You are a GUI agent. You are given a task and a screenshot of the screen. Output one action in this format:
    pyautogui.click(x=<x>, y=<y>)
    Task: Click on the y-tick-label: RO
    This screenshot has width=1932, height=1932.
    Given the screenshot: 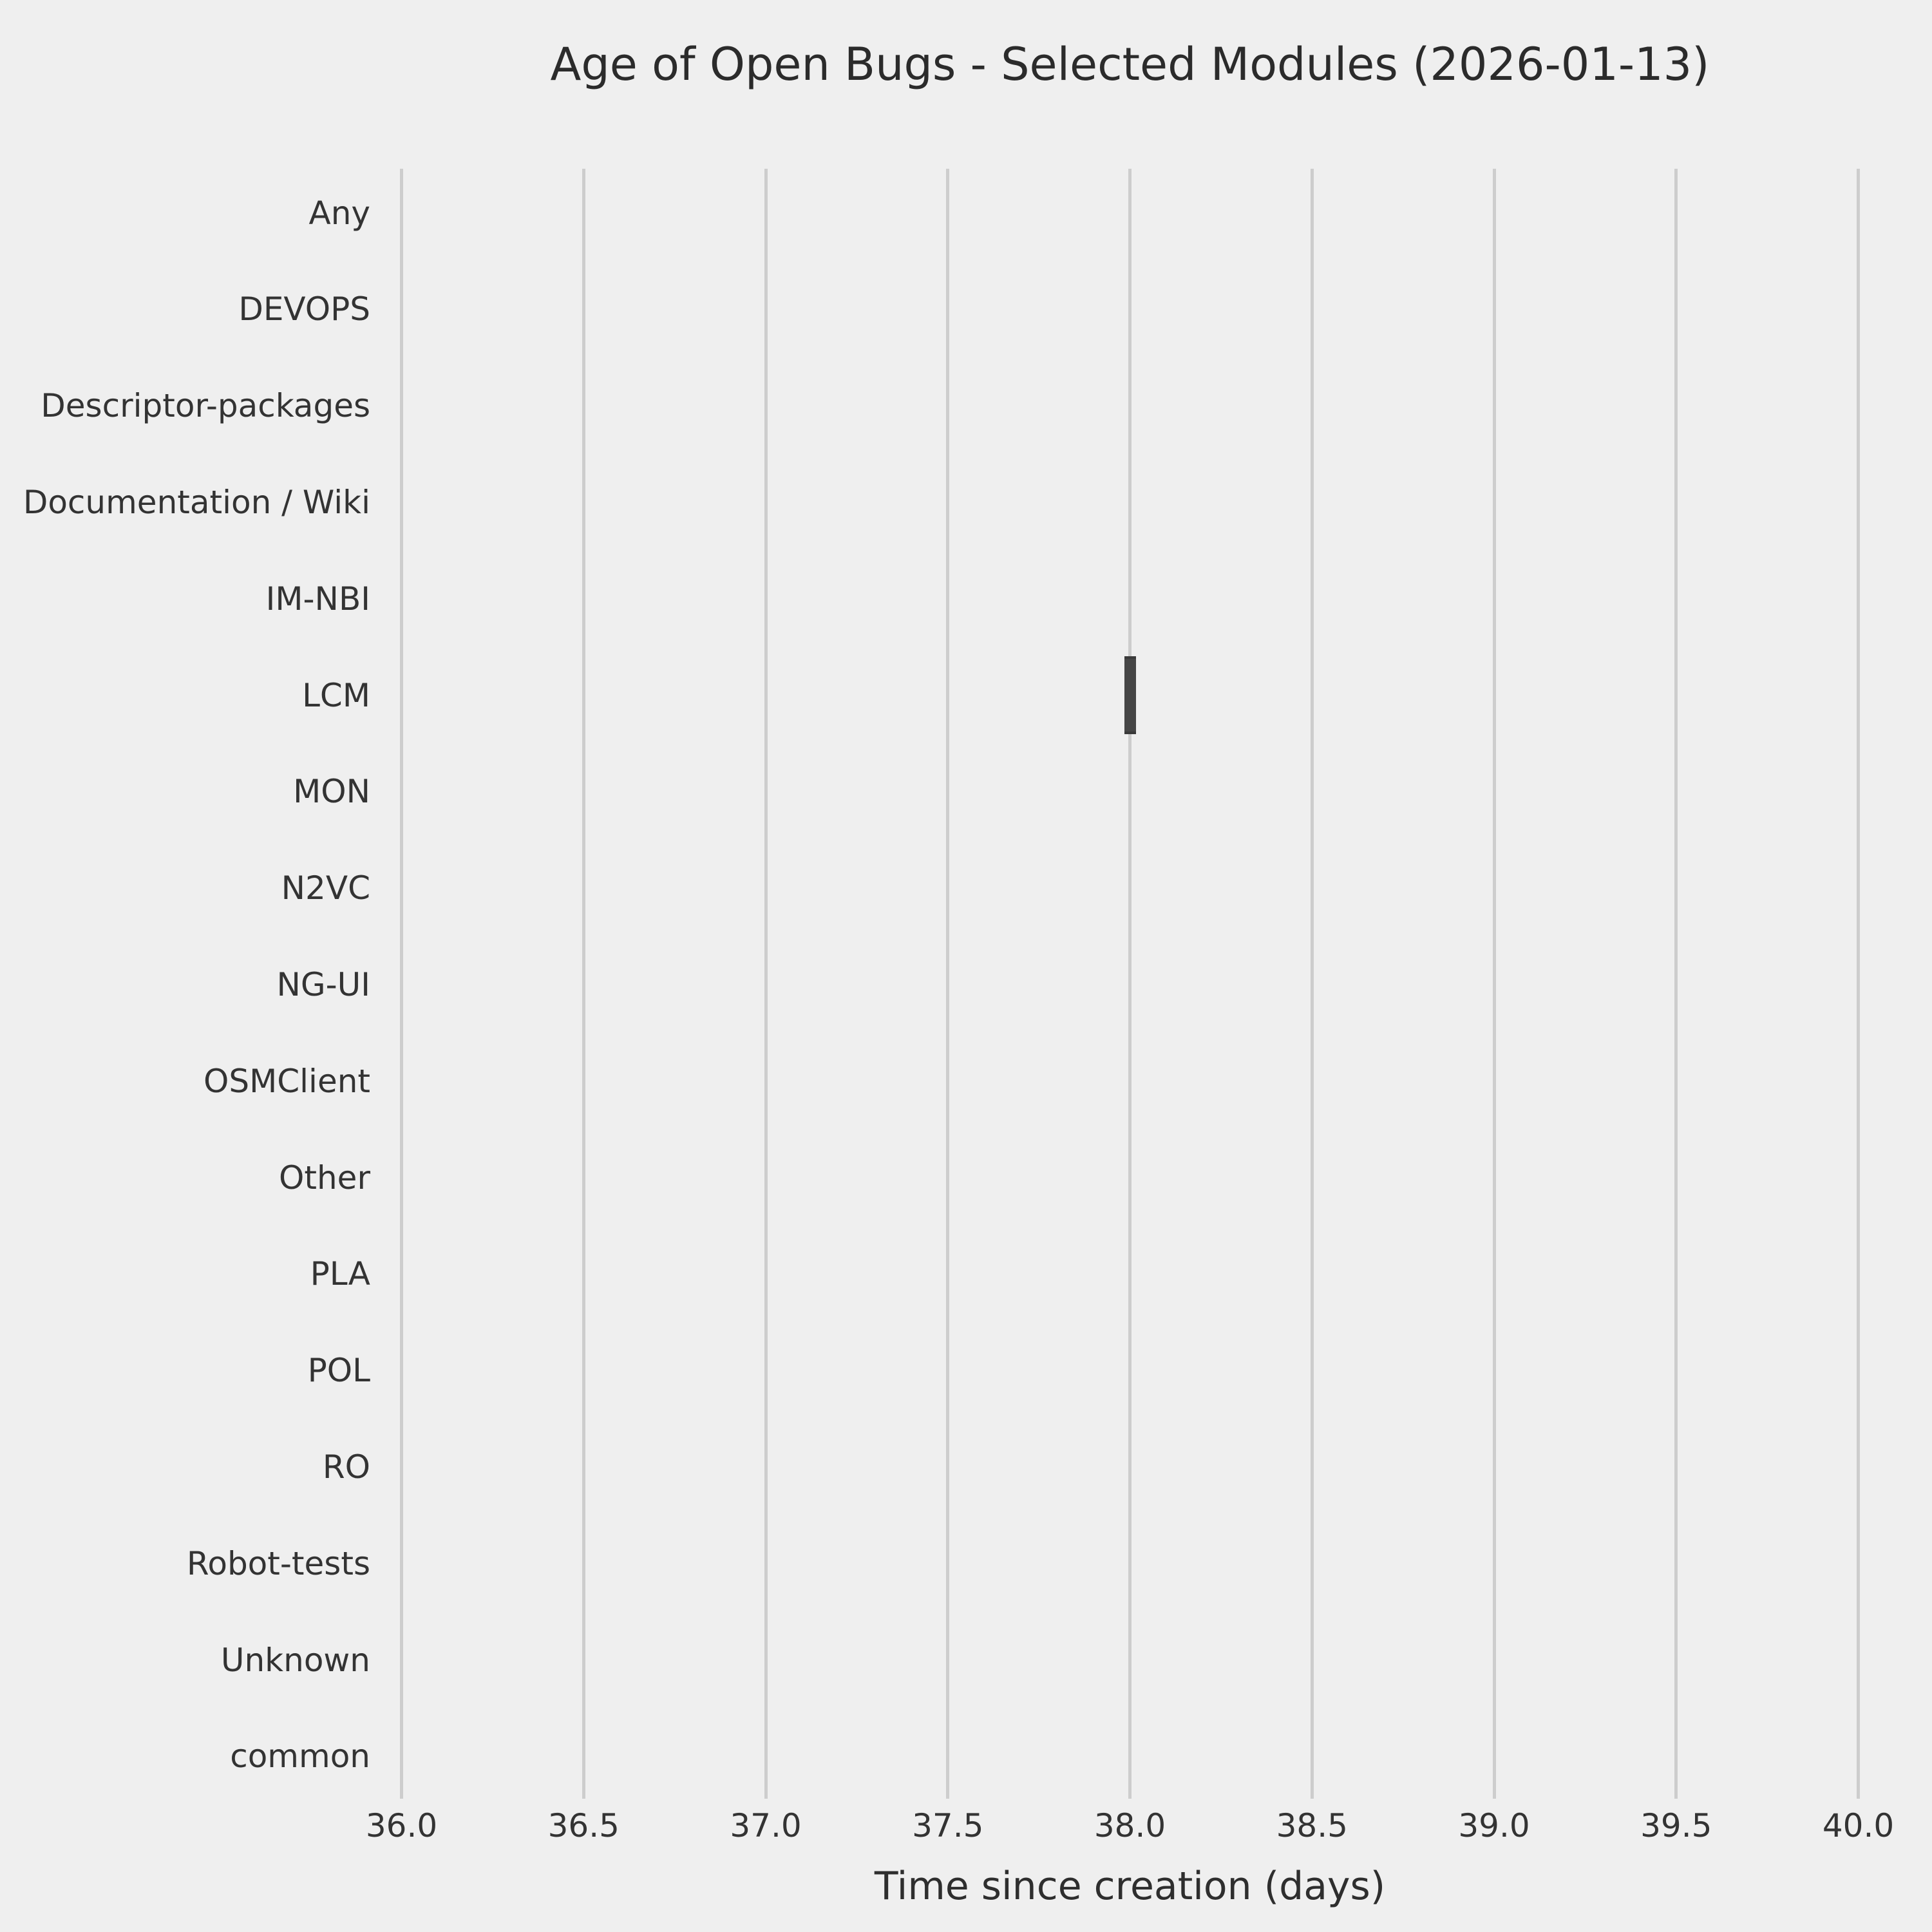 What is the action you would take?
    pyautogui.click(x=346, y=1467)
    